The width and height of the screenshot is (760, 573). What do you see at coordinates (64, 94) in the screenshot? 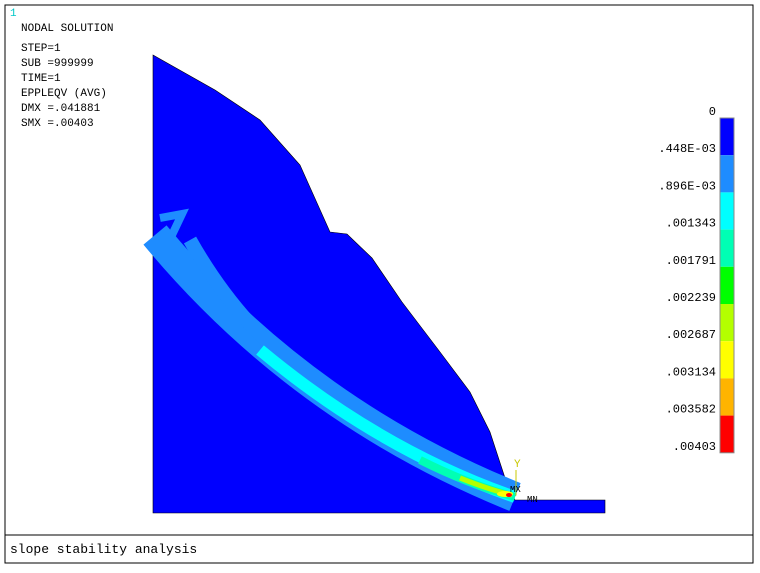
I see `header-line: EPPLEQV (AVG)` at bounding box center [64, 94].